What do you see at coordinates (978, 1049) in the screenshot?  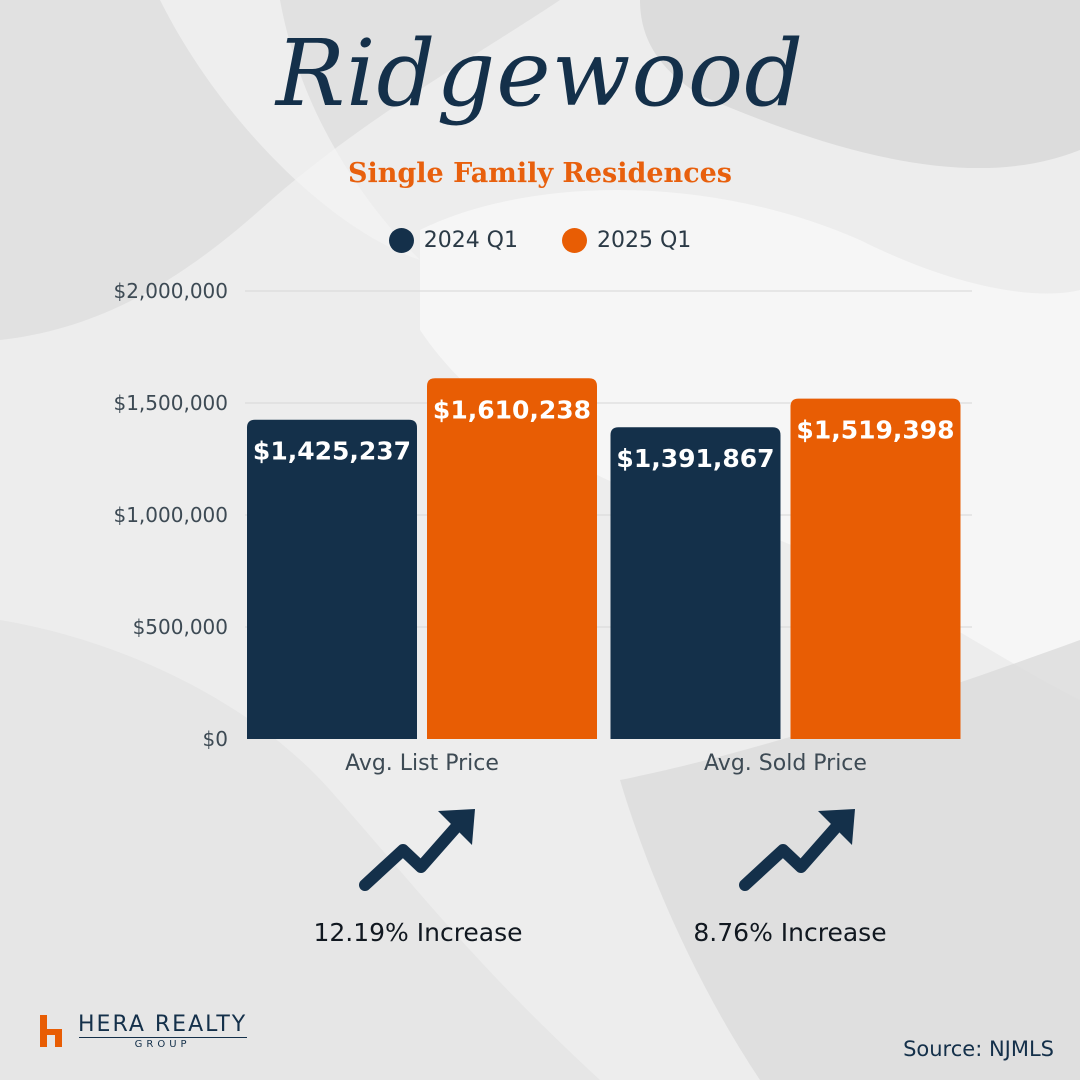 I see `source-note: Source: NJMLS` at bounding box center [978, 1049].